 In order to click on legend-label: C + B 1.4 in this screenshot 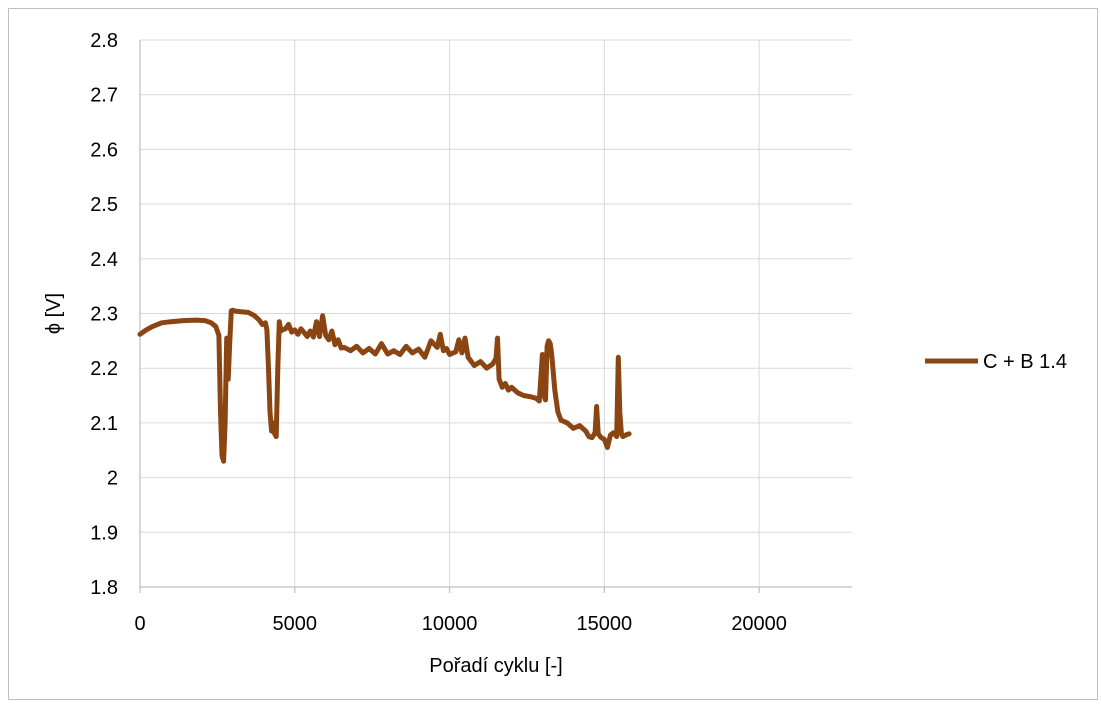, I will do `click(1025, 362)`.